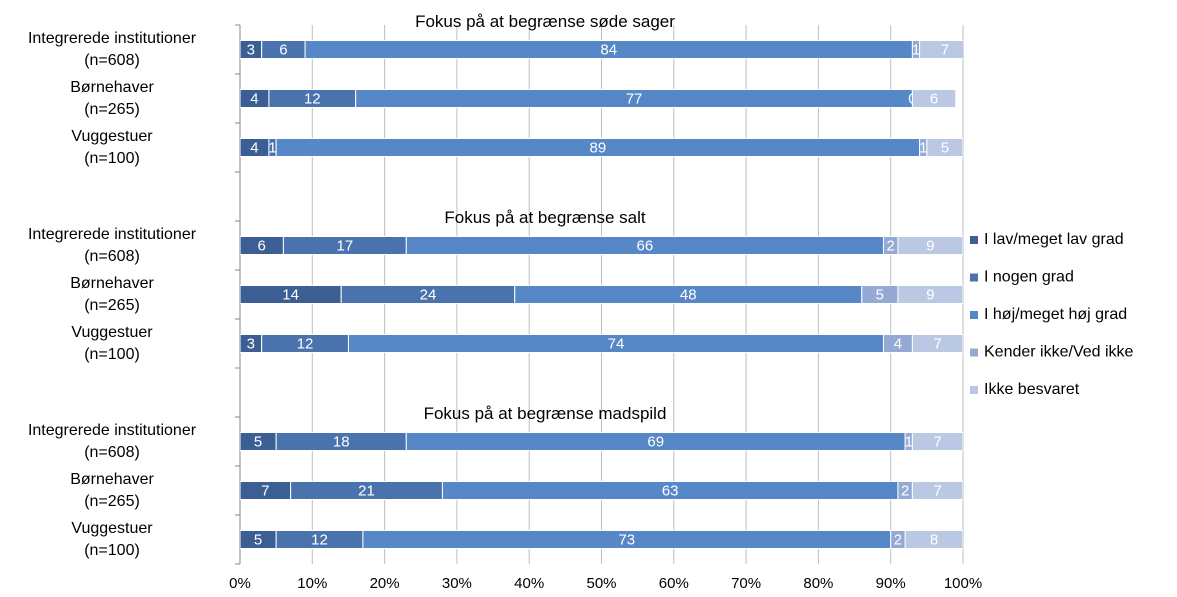 This screenshot has width=1177, height=597. What do you see at coordinates (545, 21) in the screenshot?
I see `group-title: Fokus på at begrænse søde sager` at bounding box center [545, 21].